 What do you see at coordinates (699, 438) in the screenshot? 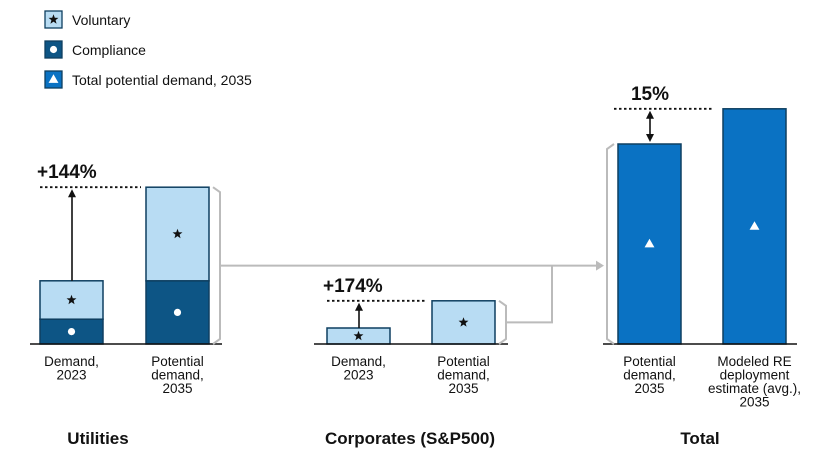
I see `group-label-2: Total` at bounding box center [699, 438].